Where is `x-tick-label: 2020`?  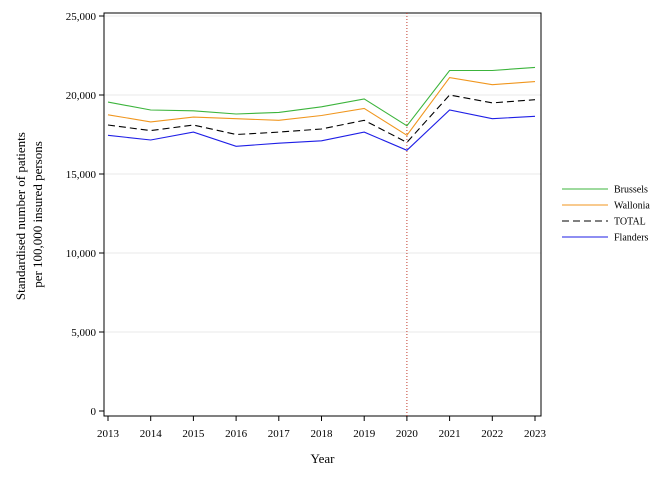 x-tick-label: 2020 is located at coordinates (407, 434).